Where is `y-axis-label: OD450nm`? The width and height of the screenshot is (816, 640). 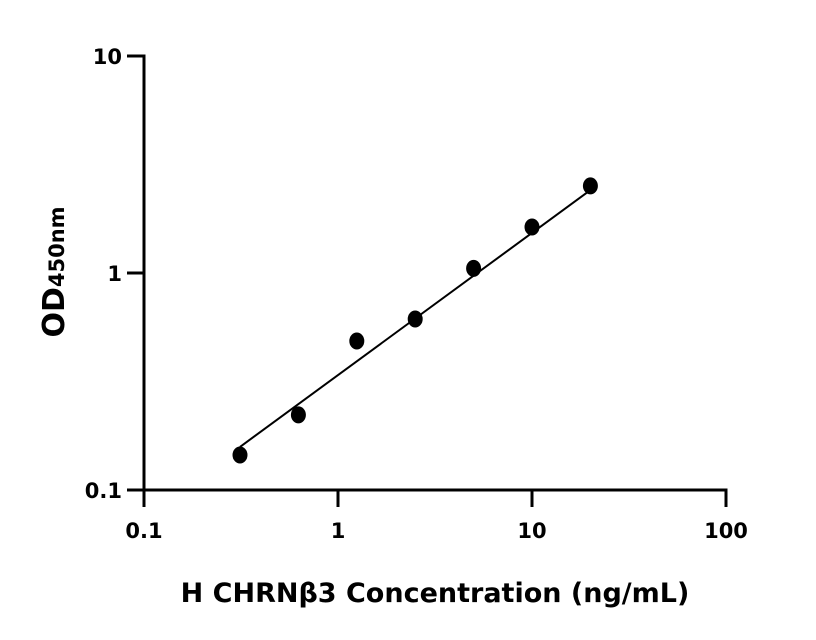 y-axis-label: OD450nm is located at coordinates (54, 271).